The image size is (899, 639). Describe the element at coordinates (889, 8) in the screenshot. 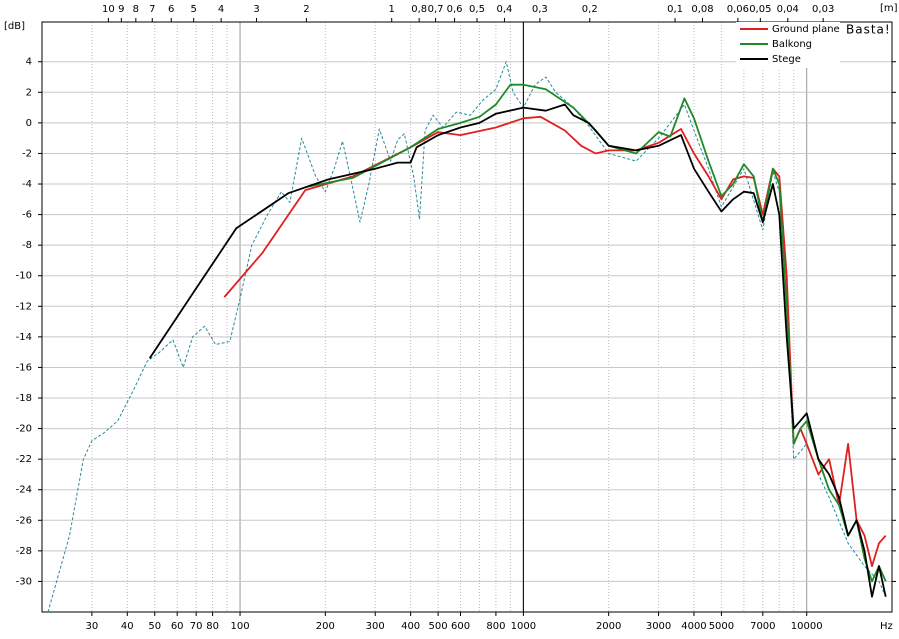

I see `top-unit-label: [m]` at that location.